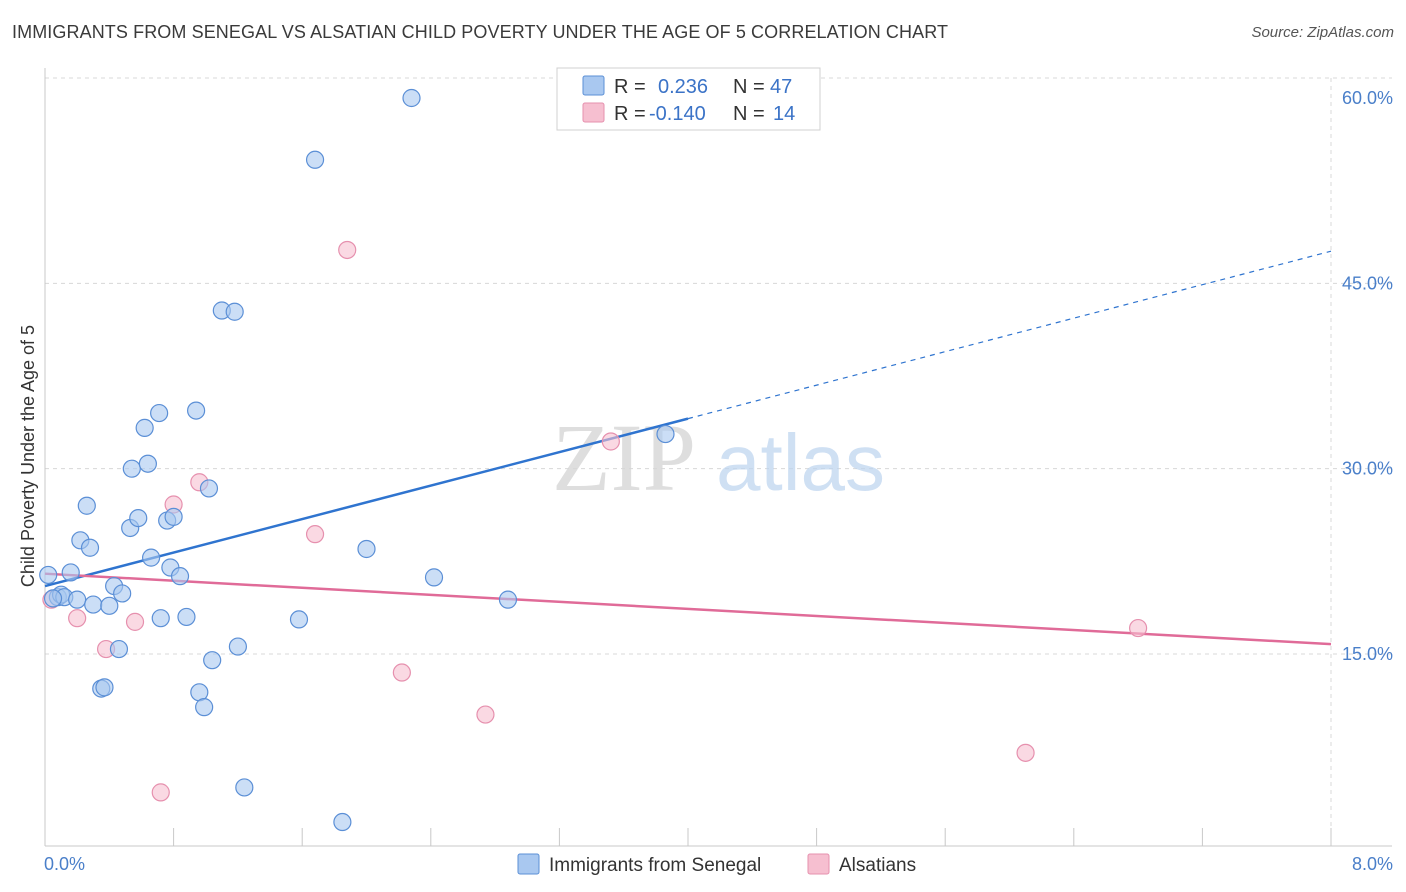  What do you see at coordinates (655, 865) in the screenshot?
I see `bottom-legend-label-senegal: Immigrants from Senegal` at bounding box center [655, 865].